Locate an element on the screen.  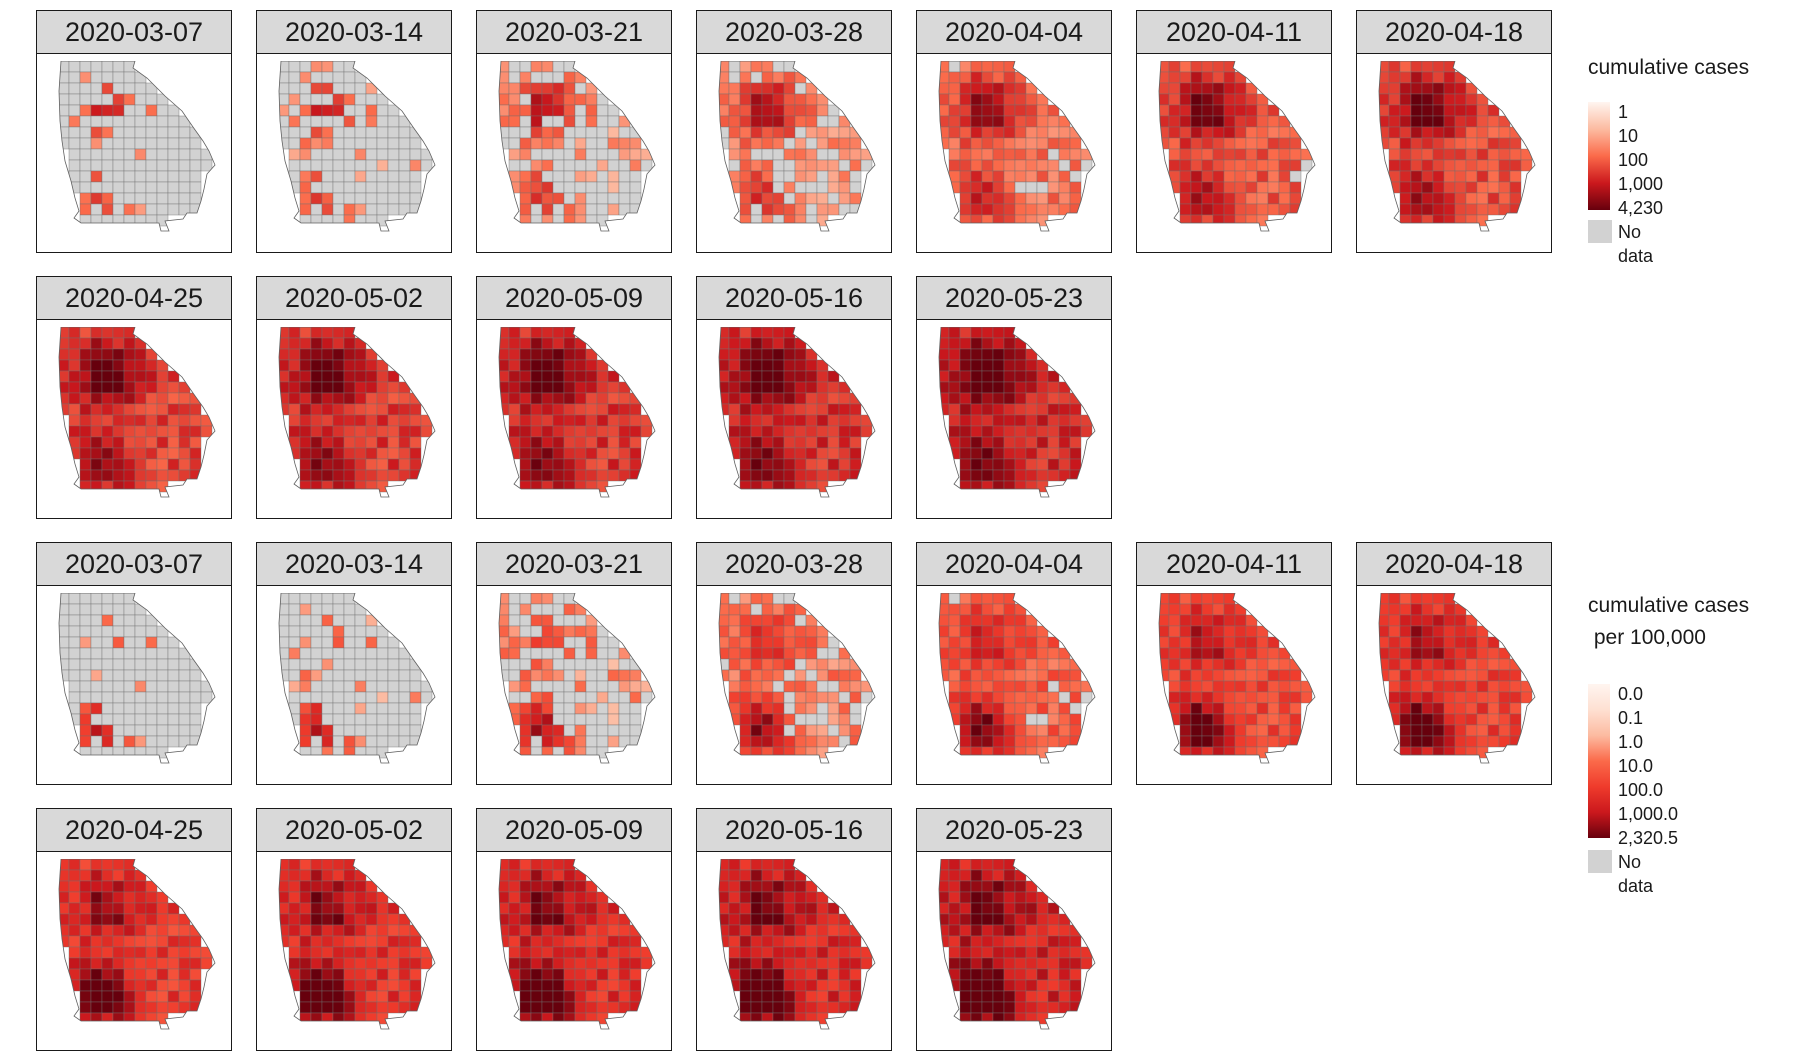
facet-strip-label: 2020-03-14 is located at coordinates (354, 564).